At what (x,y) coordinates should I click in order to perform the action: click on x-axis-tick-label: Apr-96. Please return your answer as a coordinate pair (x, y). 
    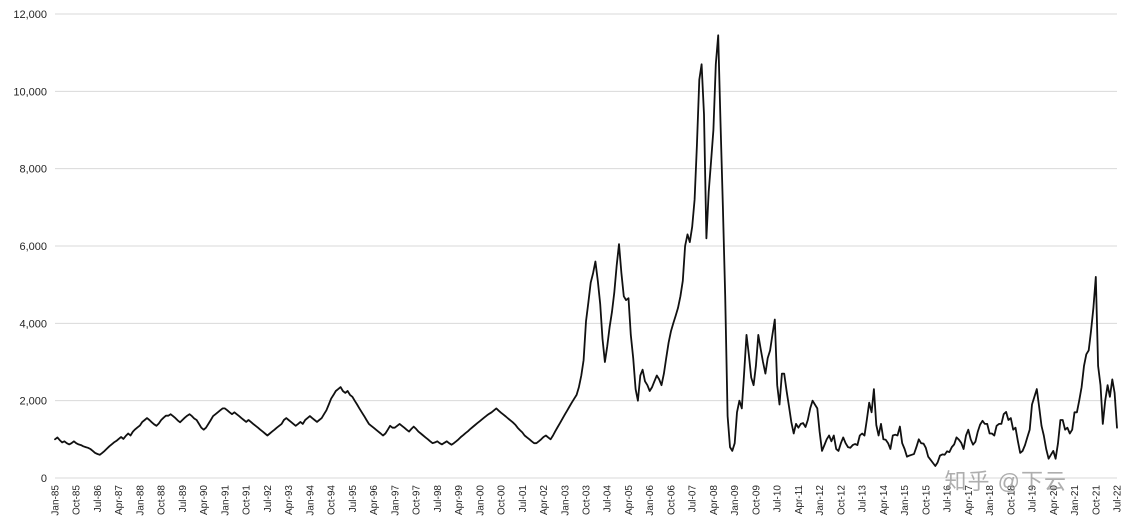
    Looking at the image, I should click on (374, 500).